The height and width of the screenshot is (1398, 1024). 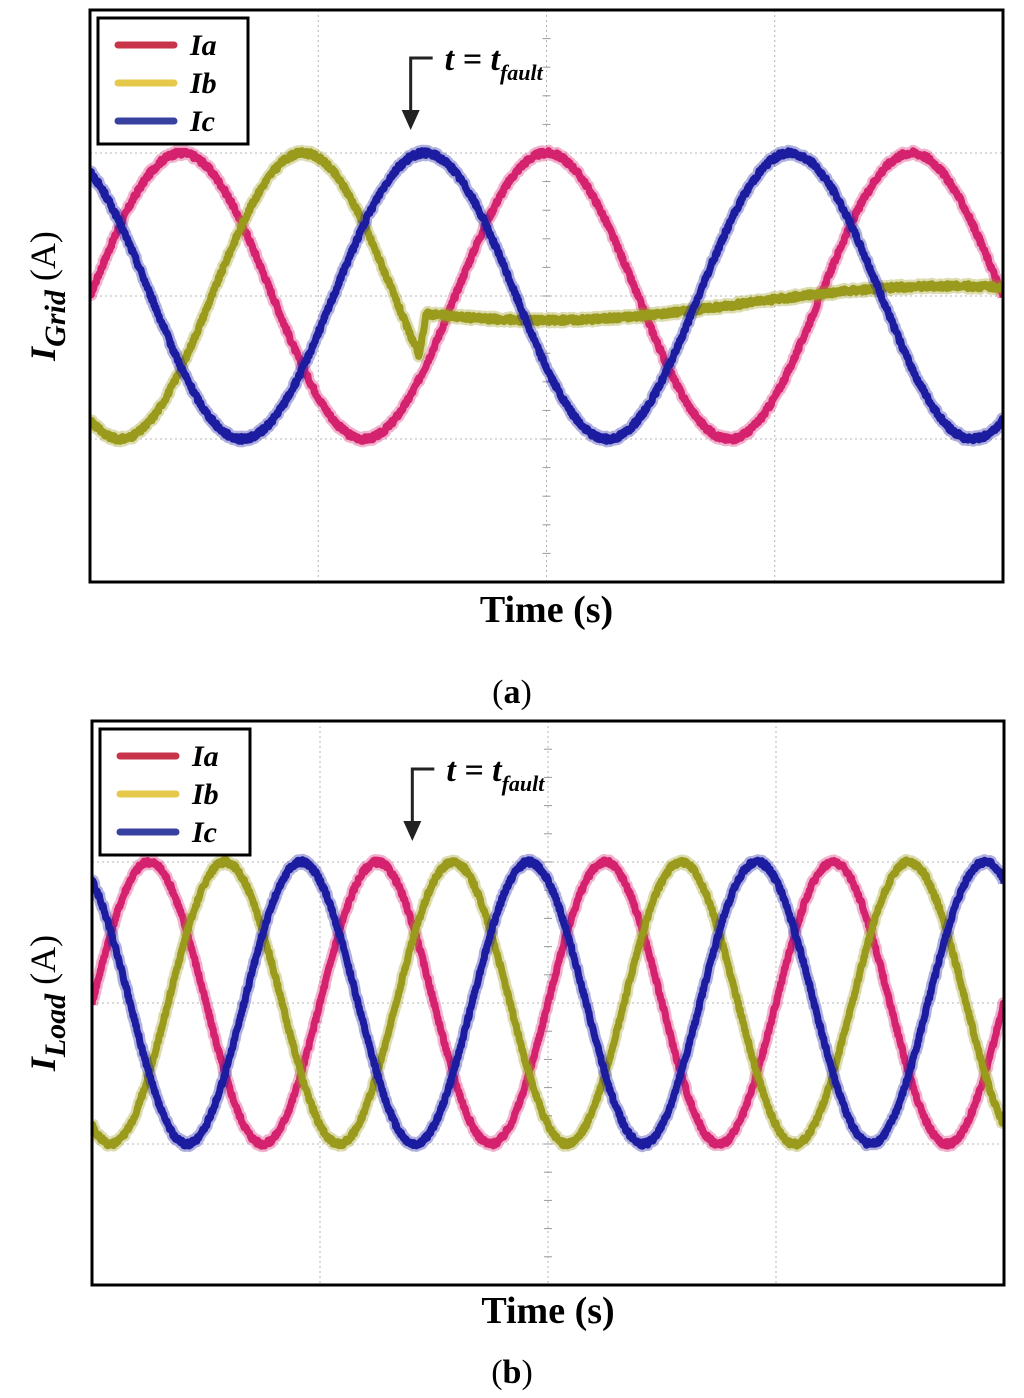 I want to click on panel-caption-letter: b, so click(x=512, y=1372).